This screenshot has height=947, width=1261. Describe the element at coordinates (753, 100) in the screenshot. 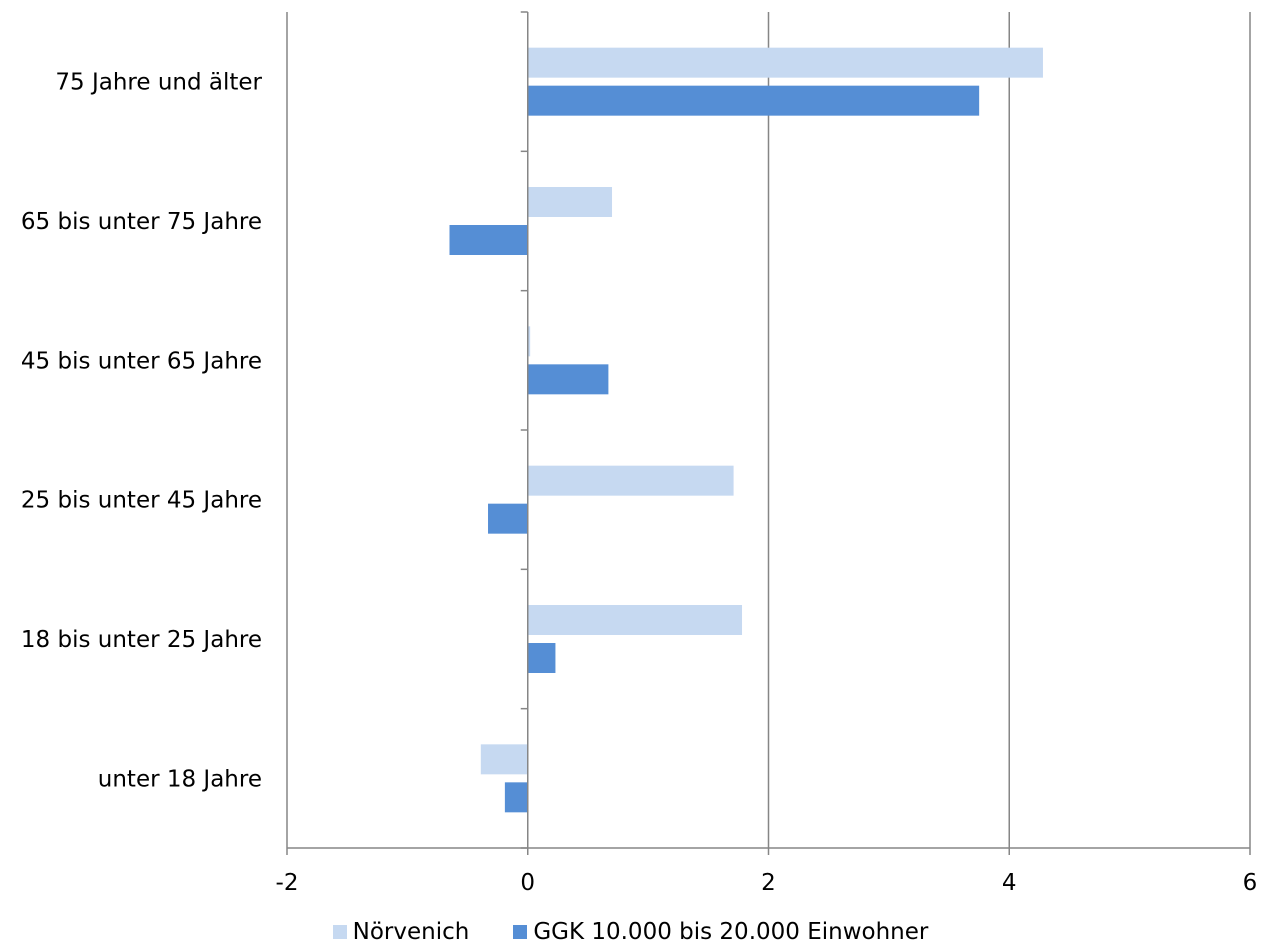

I see `bar-series1-cat0` at that location.